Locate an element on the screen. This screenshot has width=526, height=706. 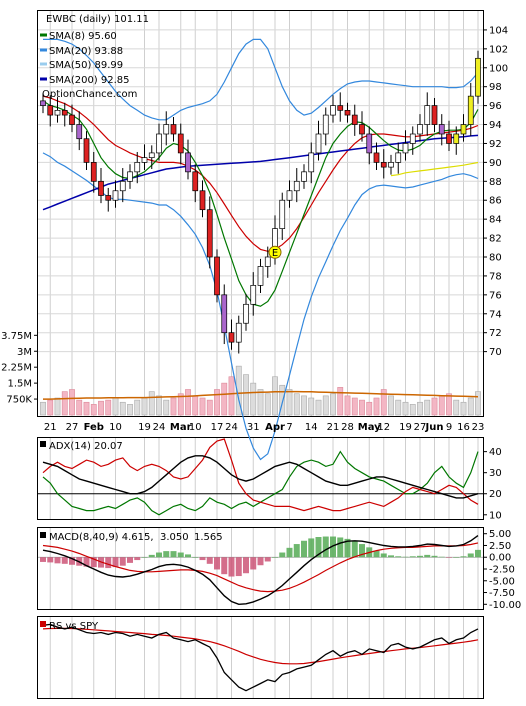
date-label-22: 16 is located at coordinates (463, 427).